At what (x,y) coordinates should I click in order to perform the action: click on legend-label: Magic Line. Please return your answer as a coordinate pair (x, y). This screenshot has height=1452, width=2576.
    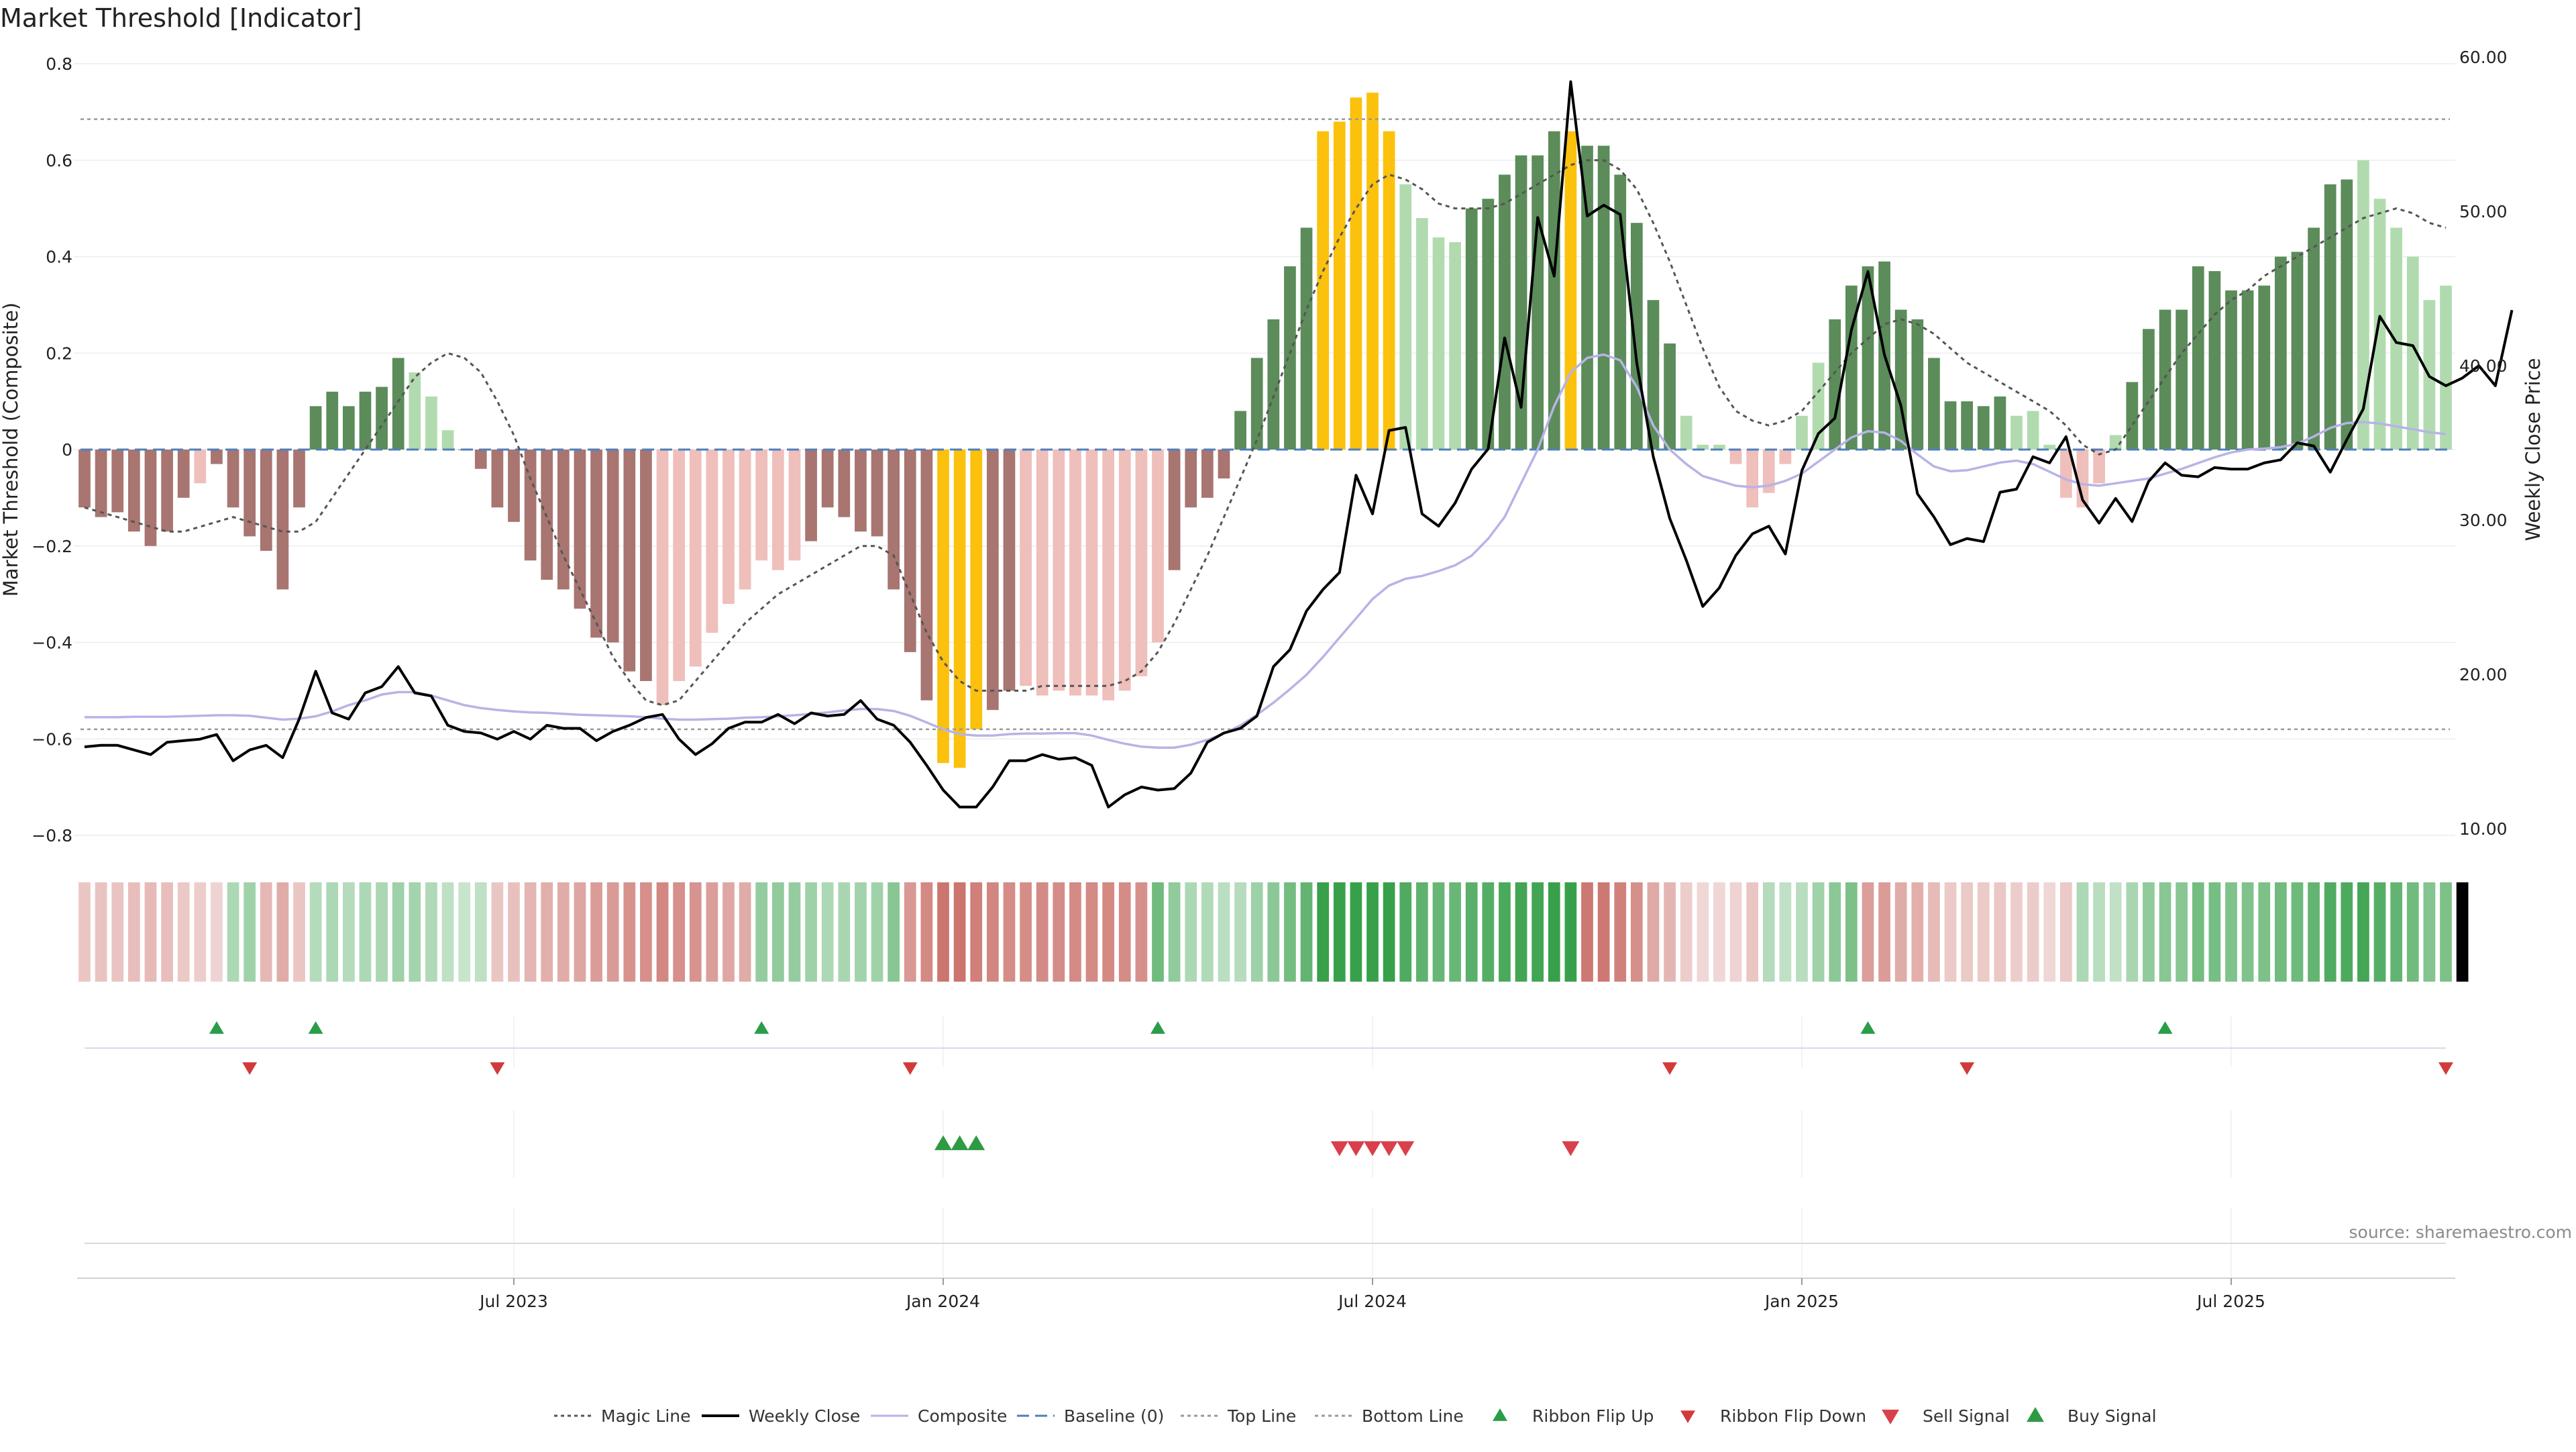
    Looking at the image, I should click on (646, 1416).